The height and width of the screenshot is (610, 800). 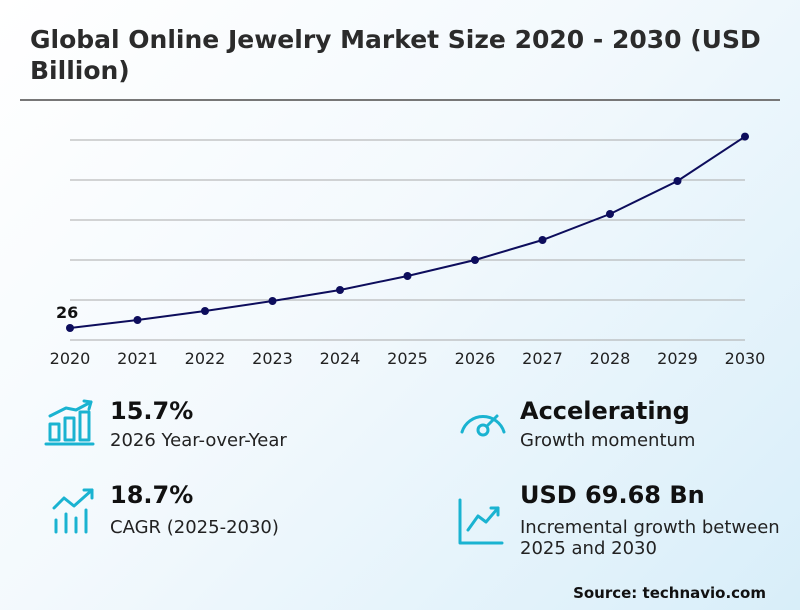 What do you see at coordinates (605, 411) in the screenshot?
I see `kpi-value: Accelerating` at bounding box center [605, 411].